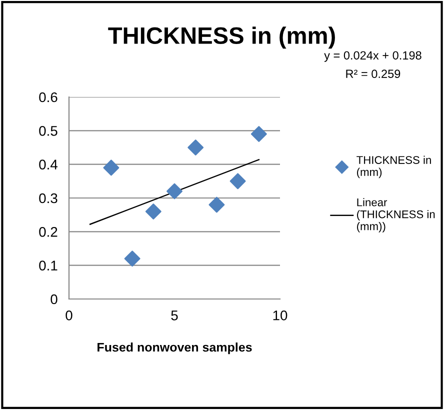 This screenshot has height=410, width=444. Describe the element at coordinates (174, 315) in the screenshot. I see `x-tick-label: 5` at that location.